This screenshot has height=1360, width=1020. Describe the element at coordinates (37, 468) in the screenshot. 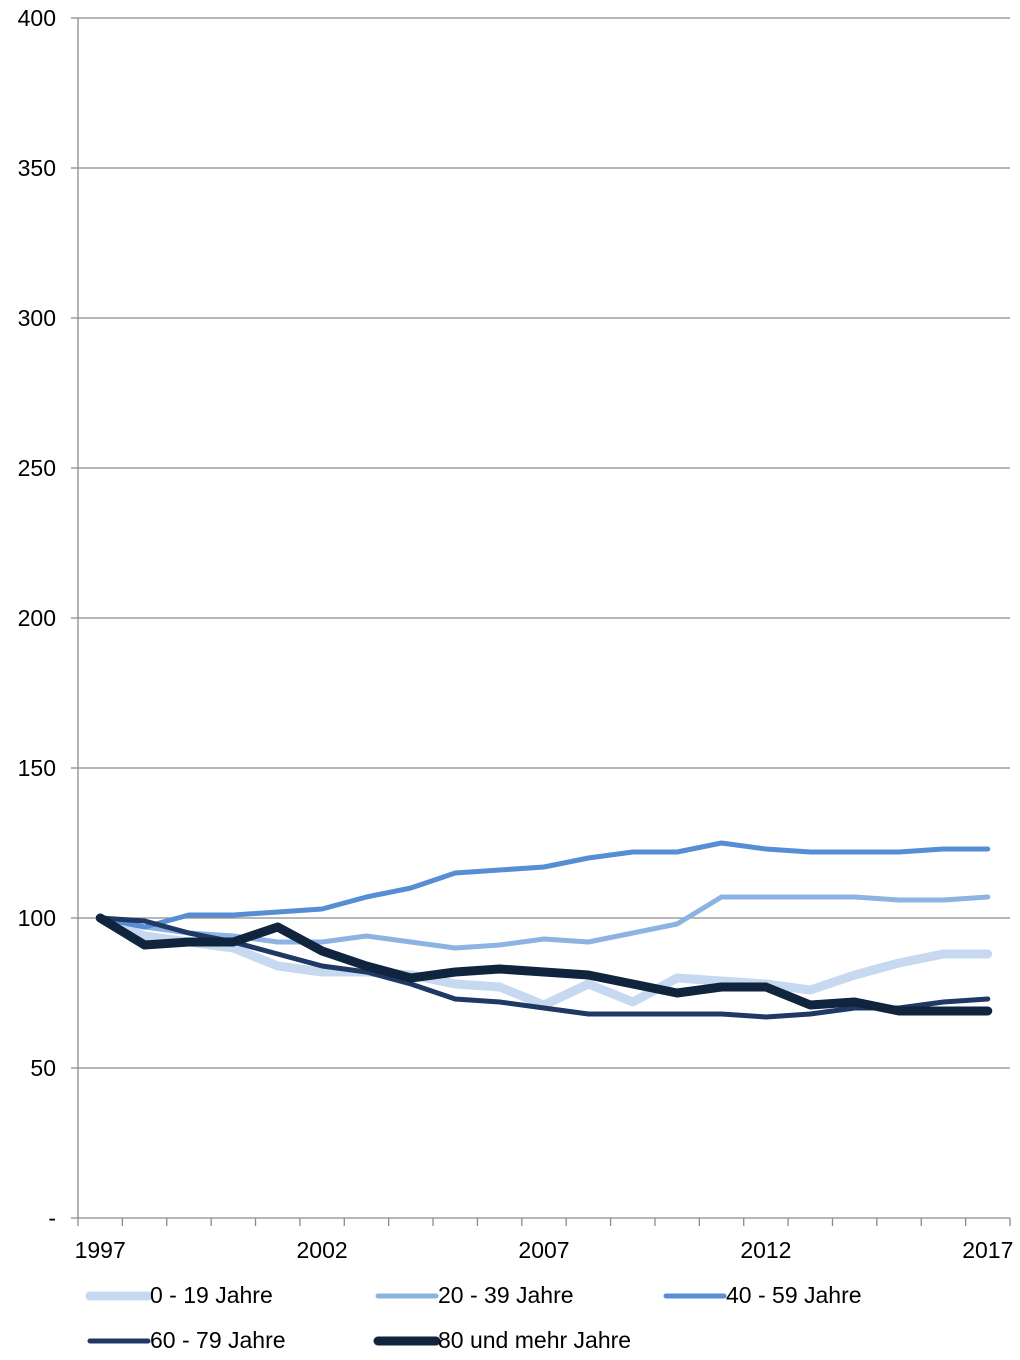

I see `y-tick-label: 250` at that location.